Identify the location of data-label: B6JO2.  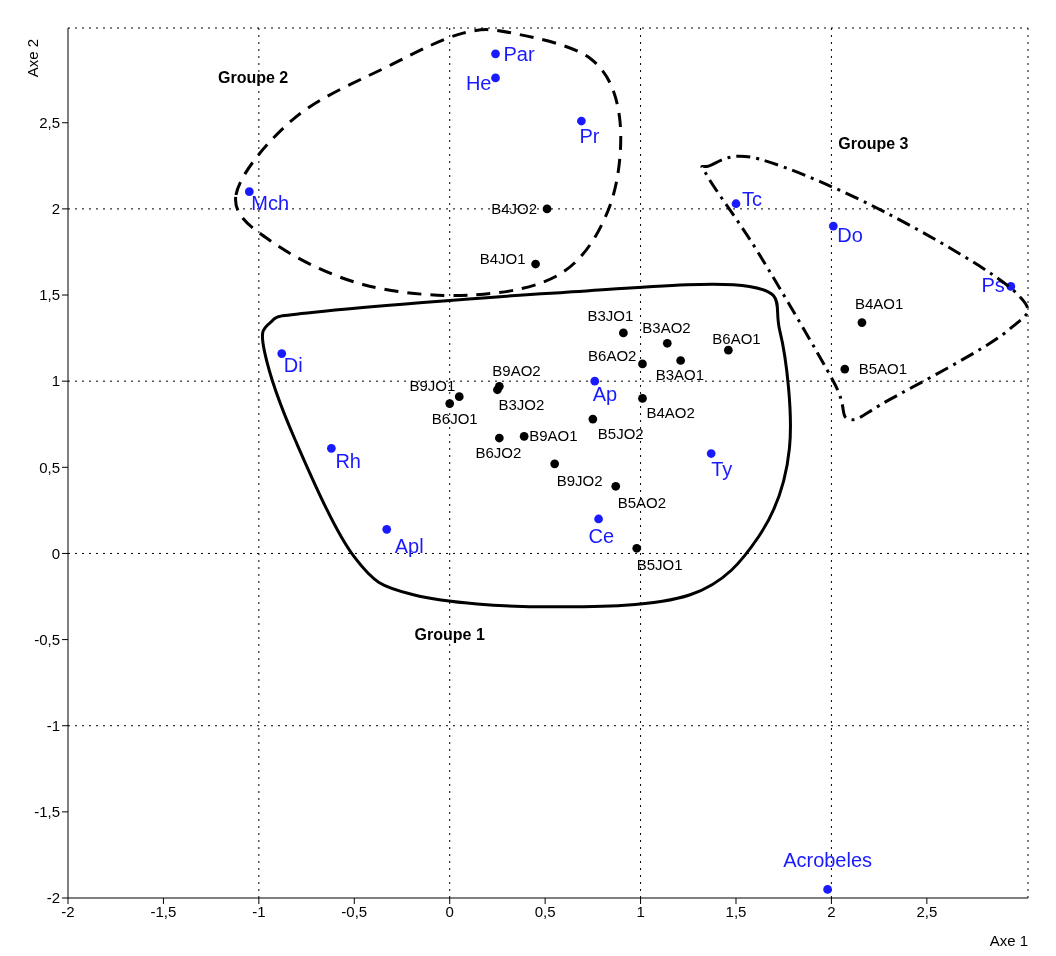
(498, 453).